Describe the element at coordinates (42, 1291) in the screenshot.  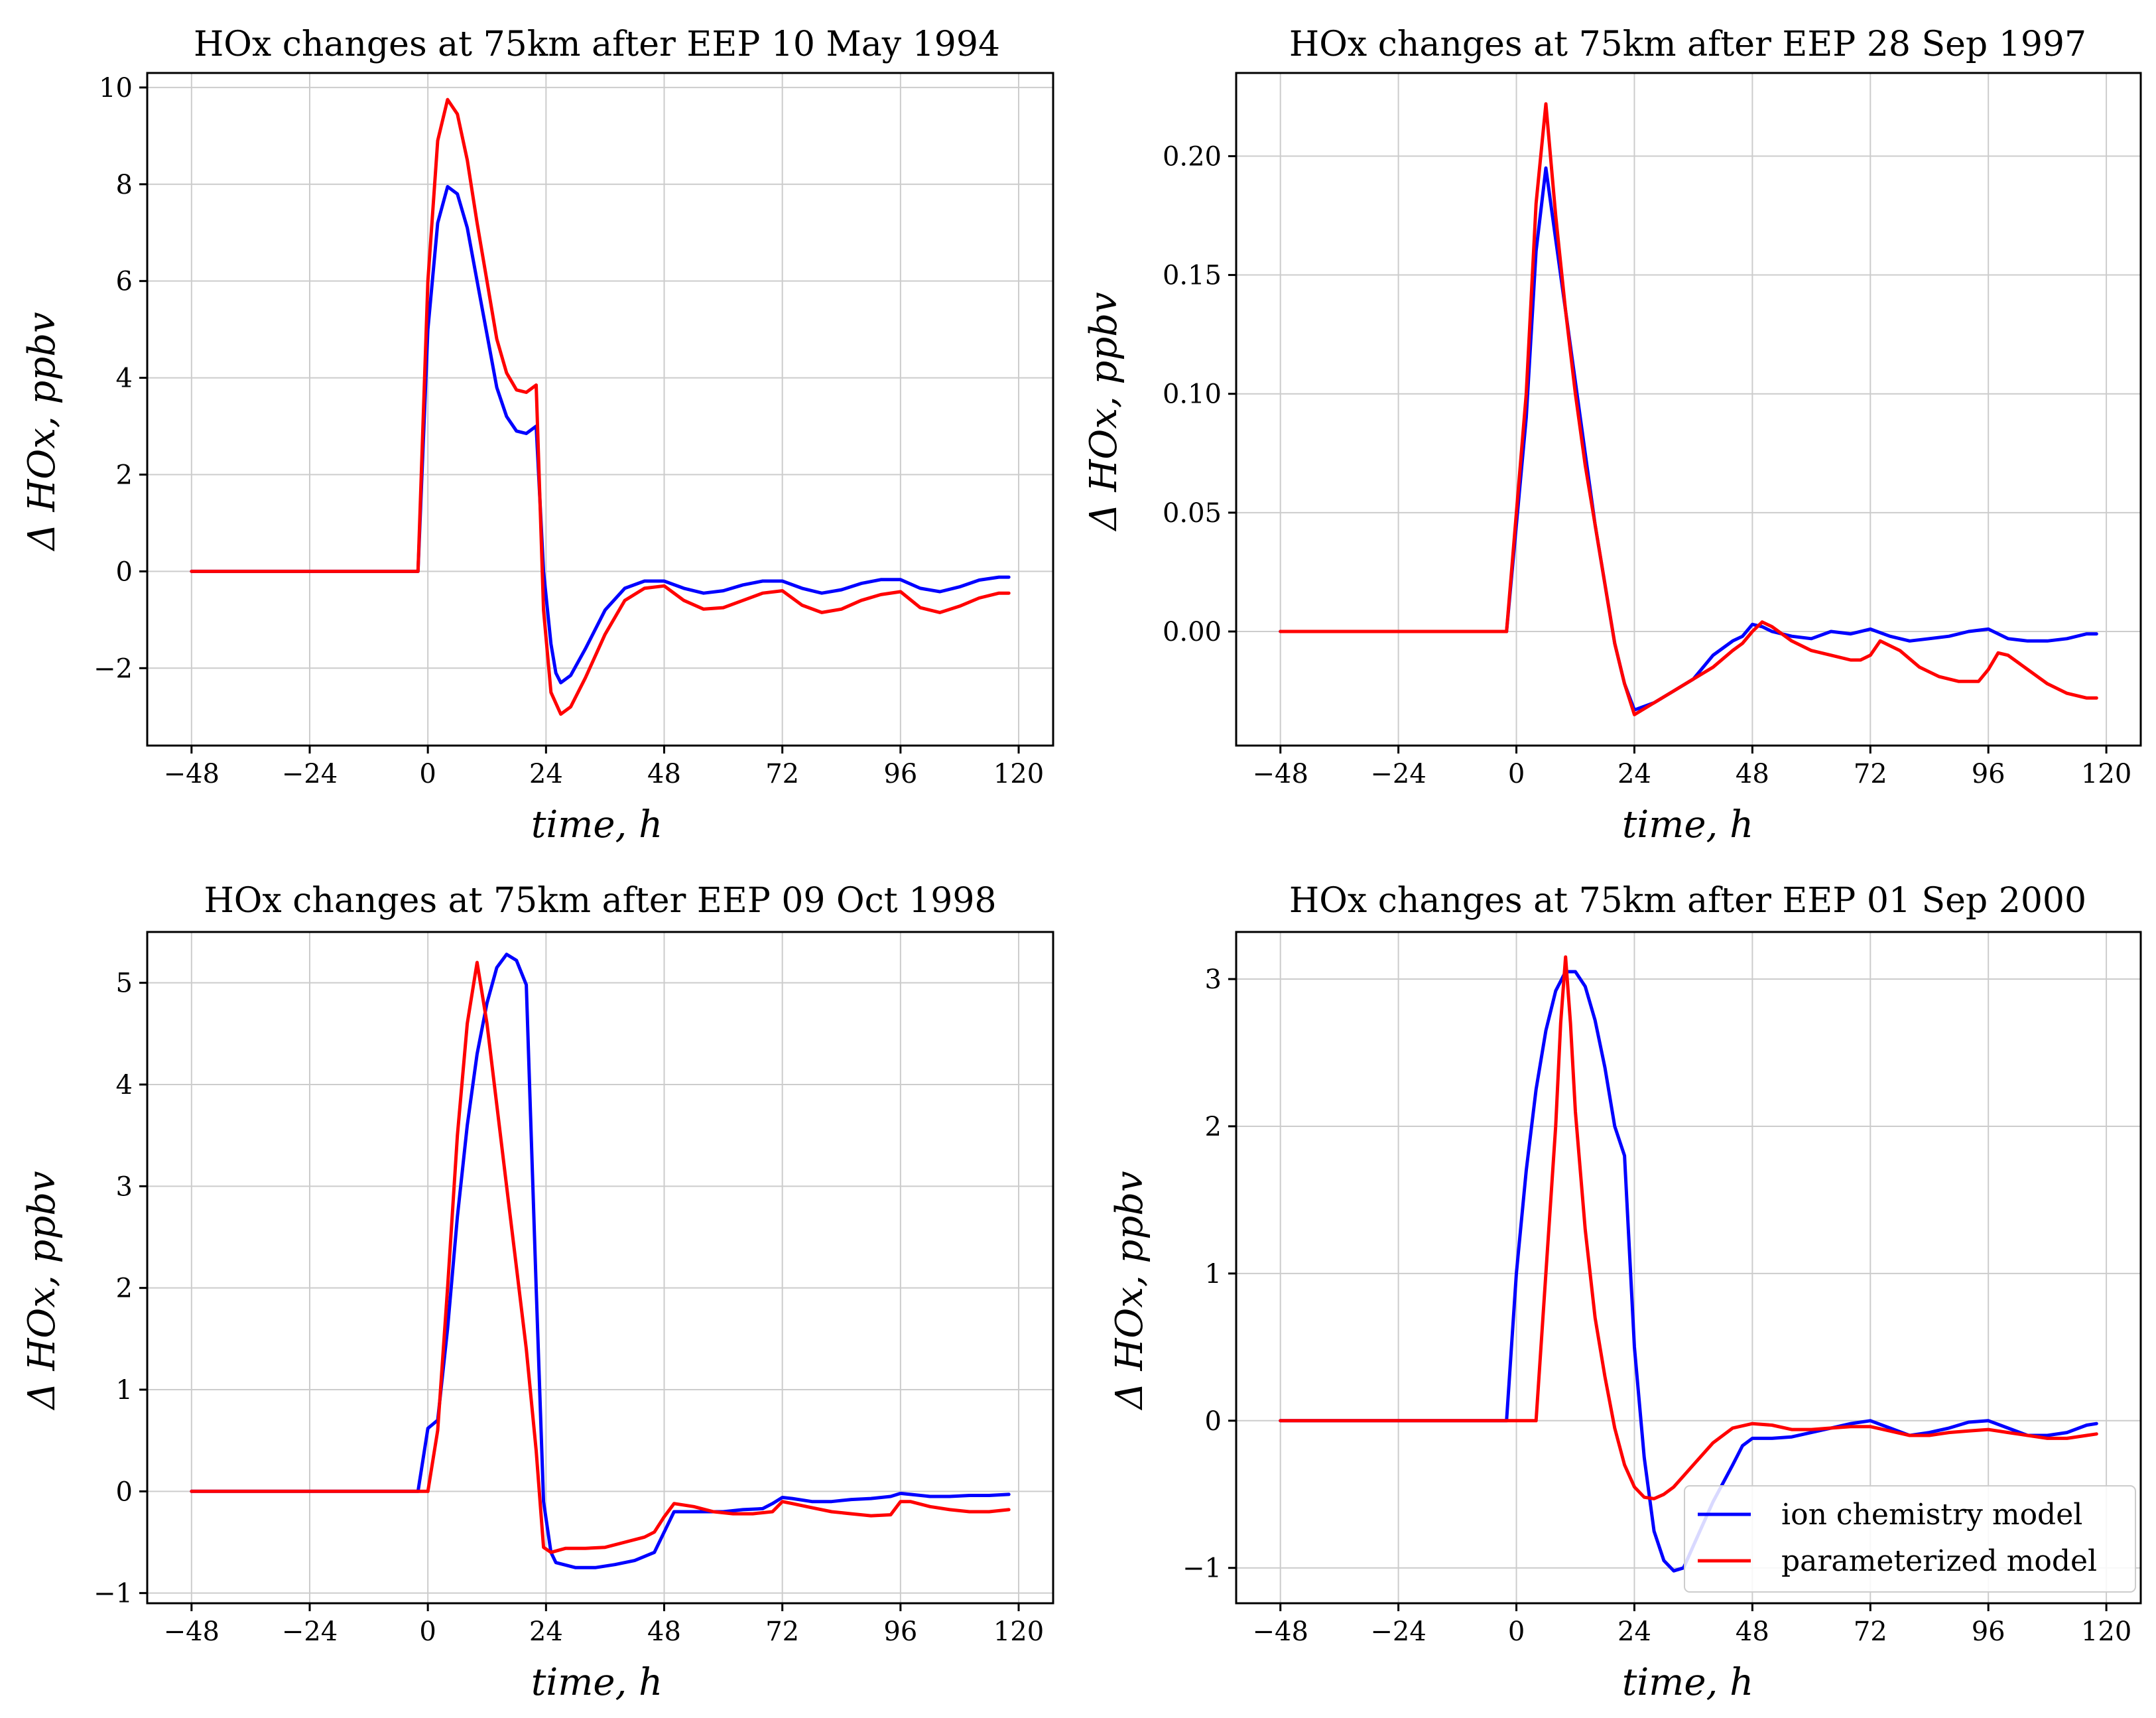
I see `y-axis-label-3: Δ HOx, ppbv` at that location.